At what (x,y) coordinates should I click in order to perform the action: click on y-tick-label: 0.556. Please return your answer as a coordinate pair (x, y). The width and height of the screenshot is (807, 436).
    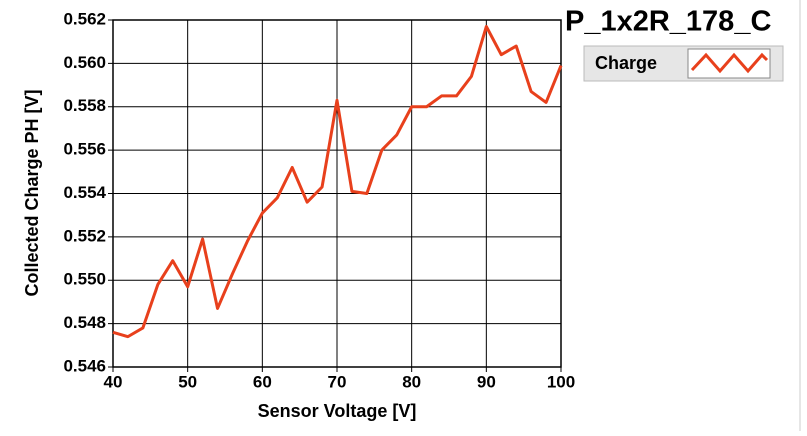
    Looking at the image, I should click on (84, 149).